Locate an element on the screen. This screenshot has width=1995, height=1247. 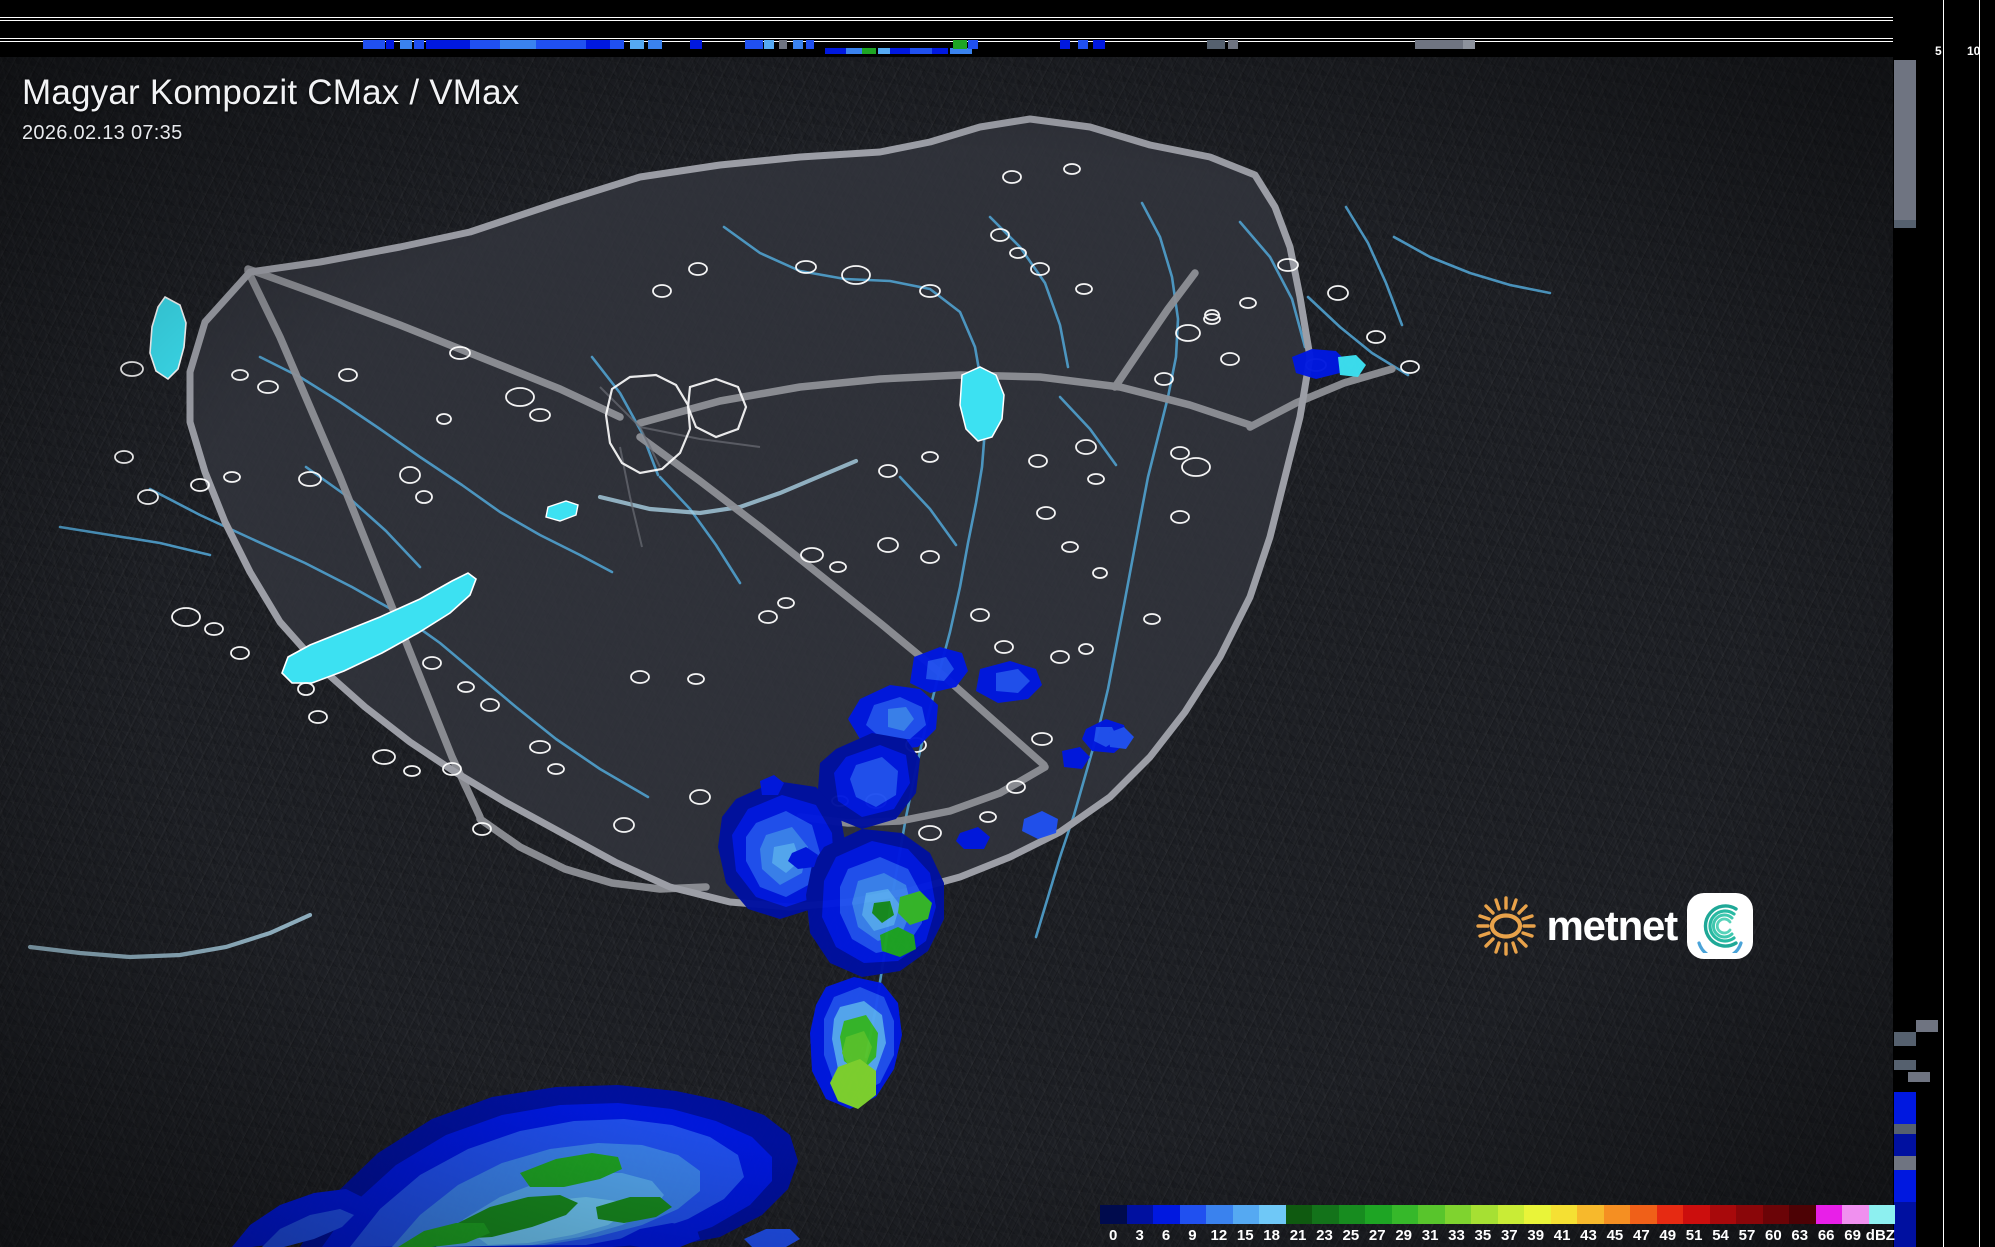
dbz-tick-51: 51 is located at coordinates (1694, 1235).